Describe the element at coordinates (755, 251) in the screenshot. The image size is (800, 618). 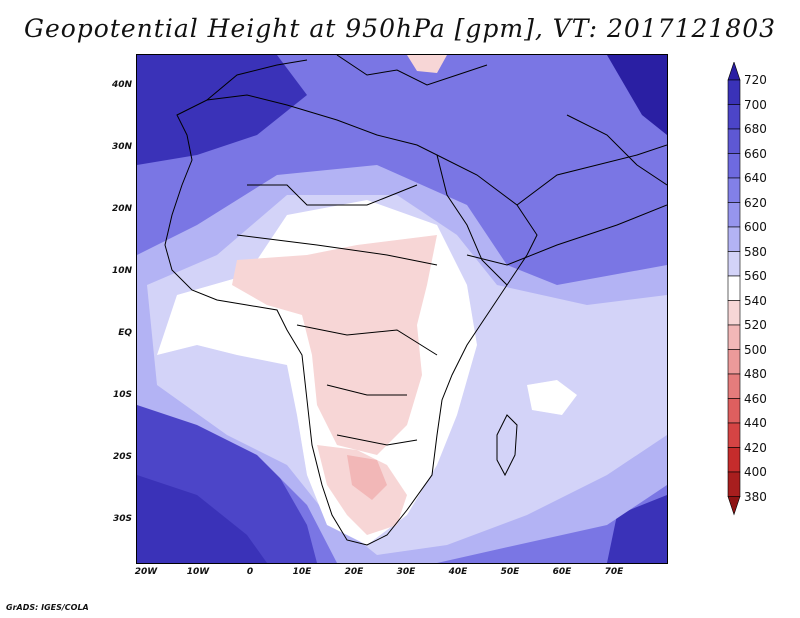
I see `colorbar-level-label: 580` at that location.